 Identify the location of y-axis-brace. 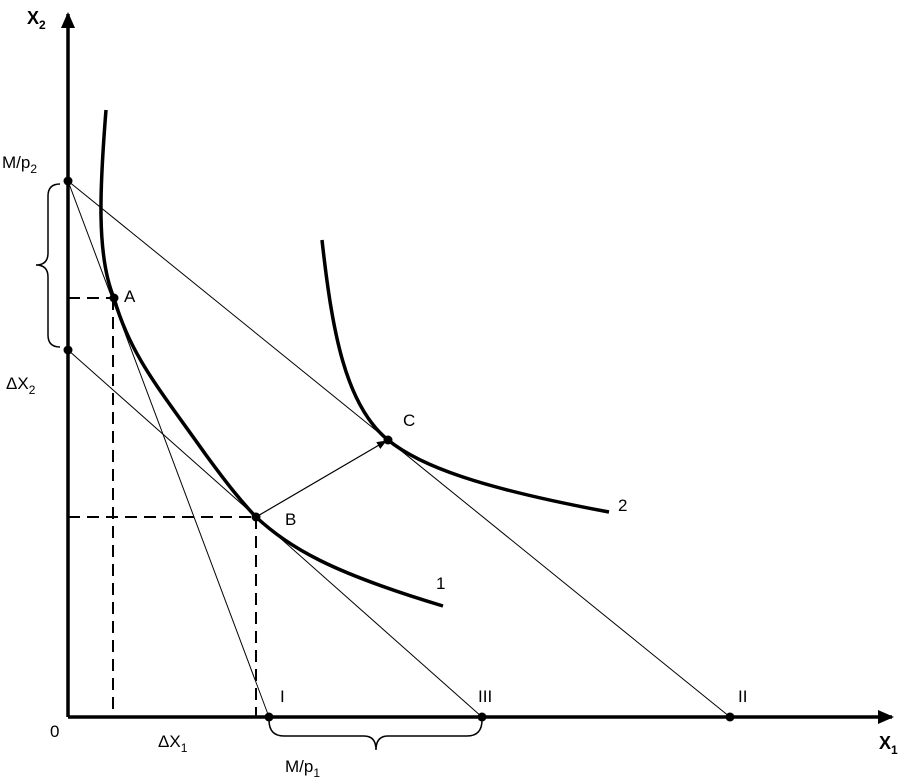
(48, 265).